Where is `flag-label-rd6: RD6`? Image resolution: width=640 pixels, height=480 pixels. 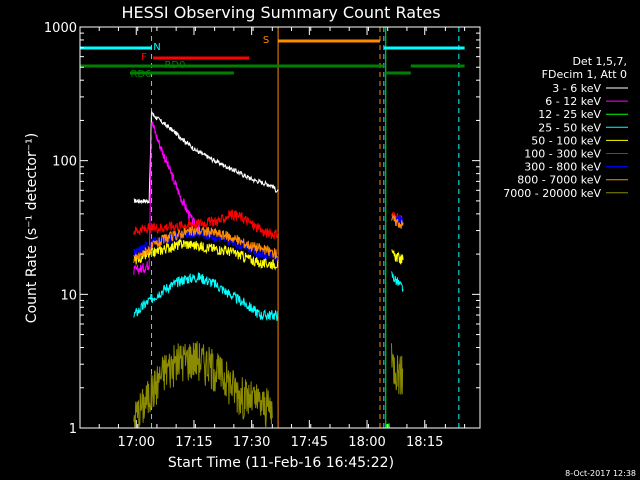 flag-label-rd6: RD6 is located at coordinates (140, 74).